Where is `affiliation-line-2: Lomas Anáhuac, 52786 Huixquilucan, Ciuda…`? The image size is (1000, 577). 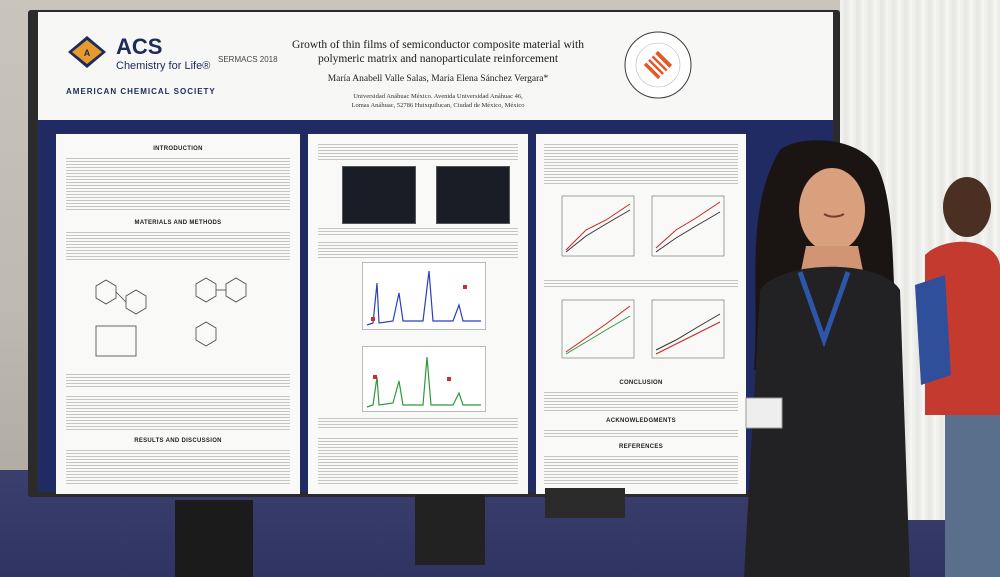 affiliation-line-2: Lomas Anáhuac, 52786 Huixquilucan, Ciuda… is located at coordinates (438, 105).